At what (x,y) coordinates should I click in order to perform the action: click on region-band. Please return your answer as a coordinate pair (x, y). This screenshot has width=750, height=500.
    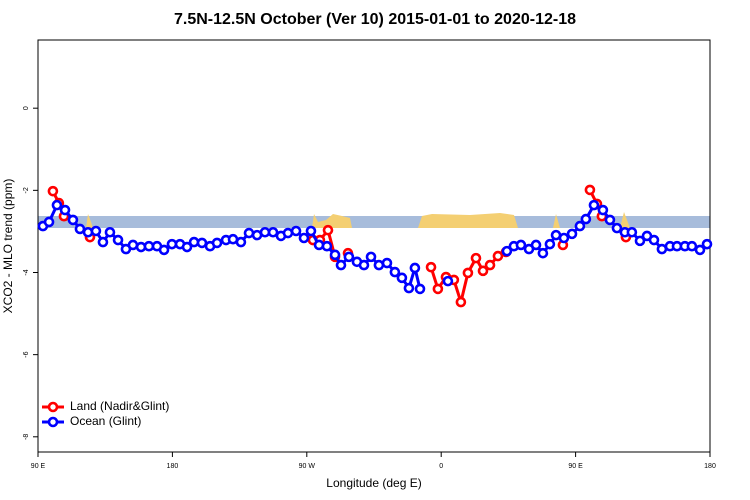
    Looking at the image, I should click on (374, 220).